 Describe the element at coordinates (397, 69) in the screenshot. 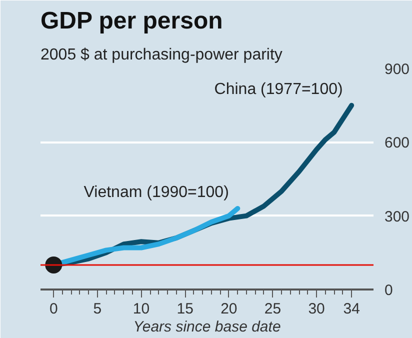

I see `y-tick-label: 900` at that location.